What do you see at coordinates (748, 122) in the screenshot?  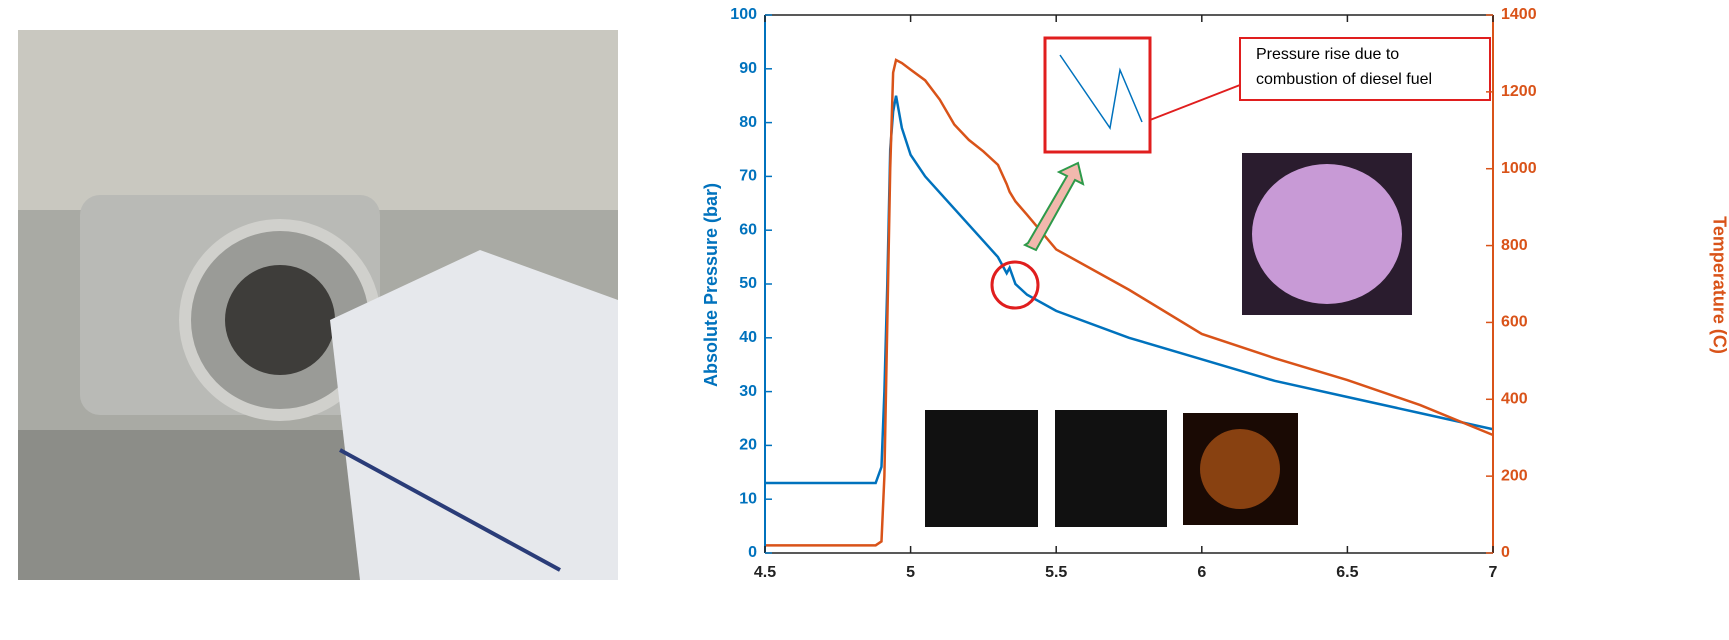 I see `y-tick-label: 80` at bounding box center [748, 122].